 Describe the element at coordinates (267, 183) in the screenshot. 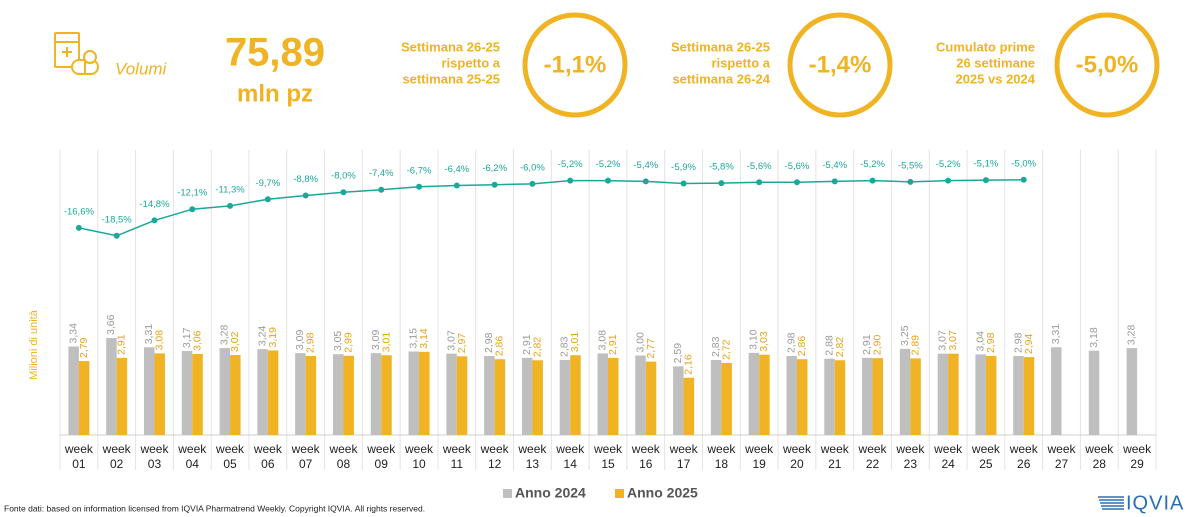

I see `trend-value-label: -9,7%` at that location.